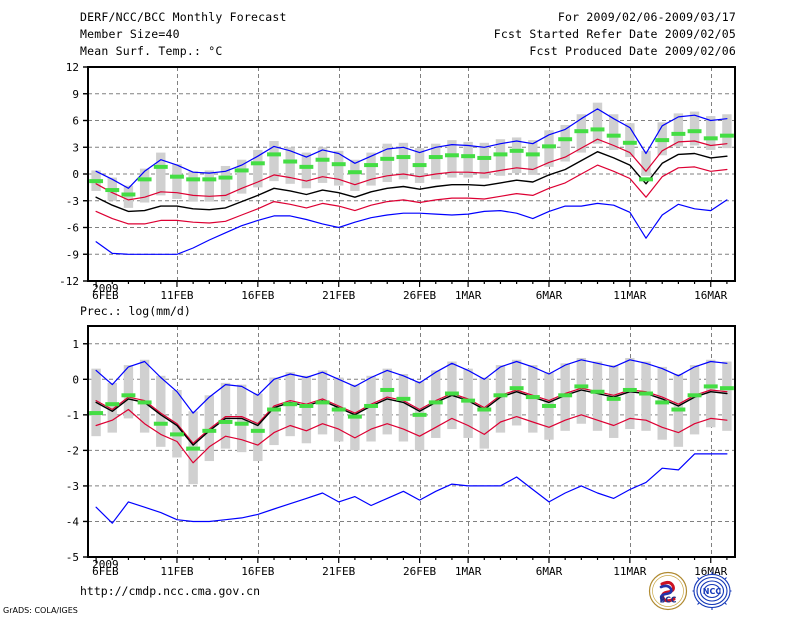 The image size is (800, 618). Describe the element at coordinates (72, 67) in the screenshot. I see `y-tick-label-0-8: 12` at that location.